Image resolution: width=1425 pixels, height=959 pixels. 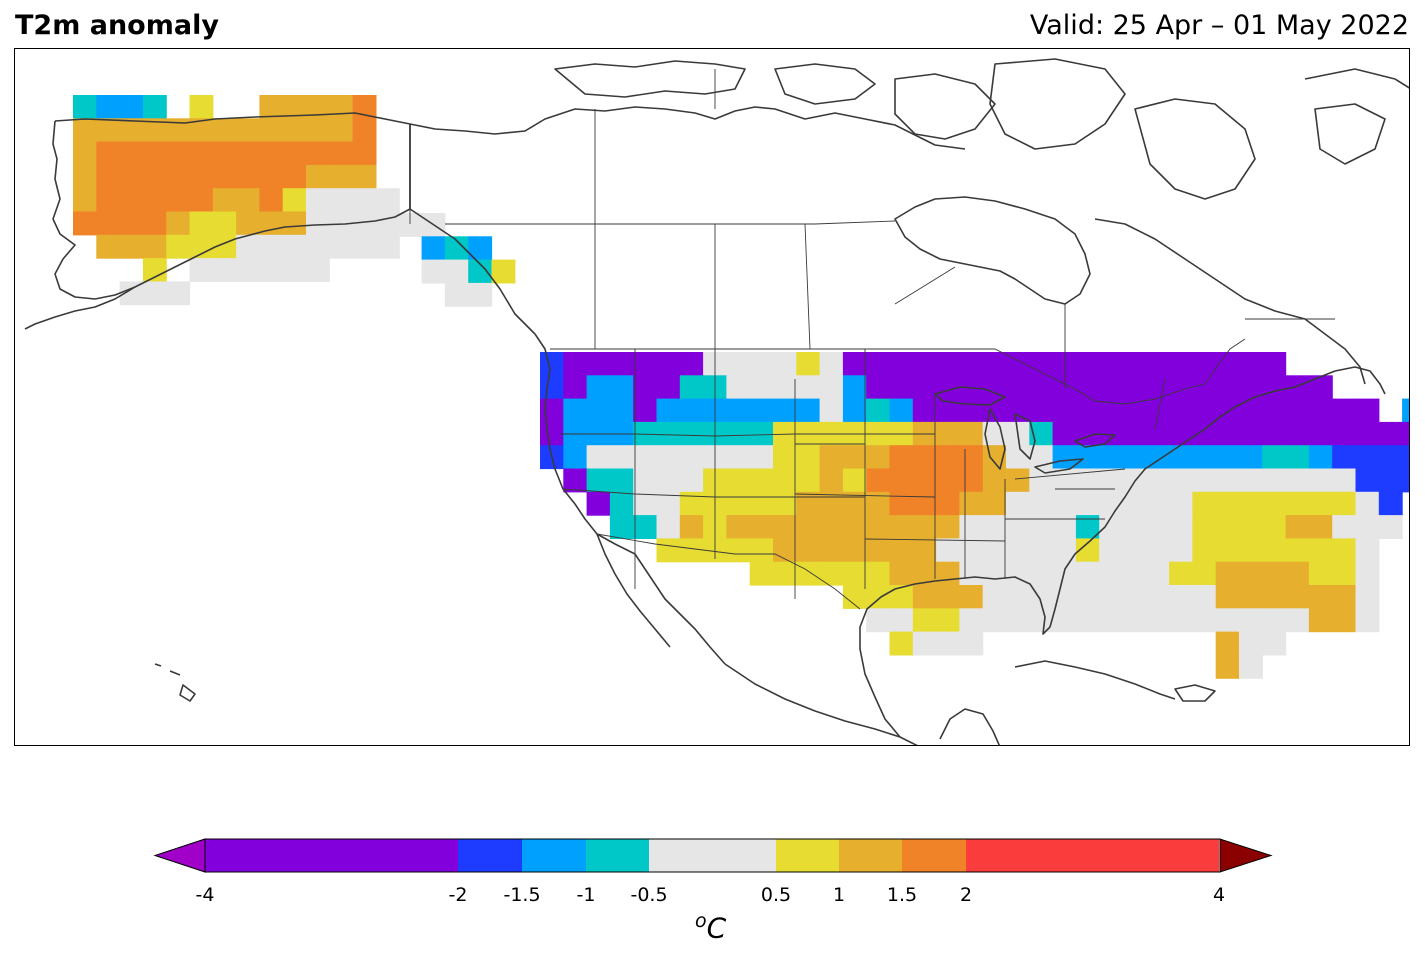 I want to click on colorbar, so click(x=713, y=855).